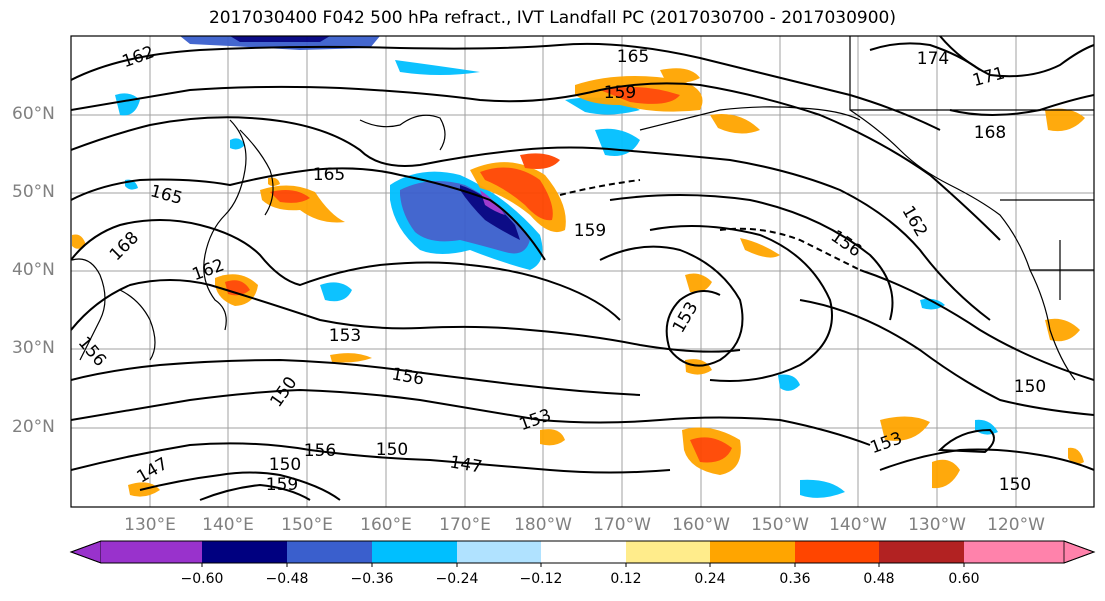 The image size is (1105, 601). Describe the element at coordinates (1016, 525) in the screenshot. I see `longitude-label: 120°W` at that location.